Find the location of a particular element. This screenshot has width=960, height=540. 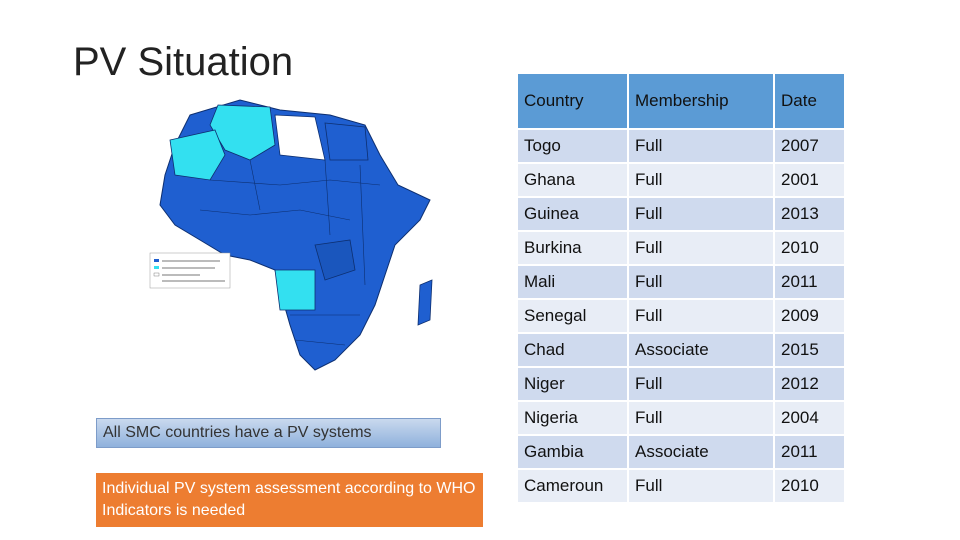

cell-country: Senegal is located at coordinates (573, 316).